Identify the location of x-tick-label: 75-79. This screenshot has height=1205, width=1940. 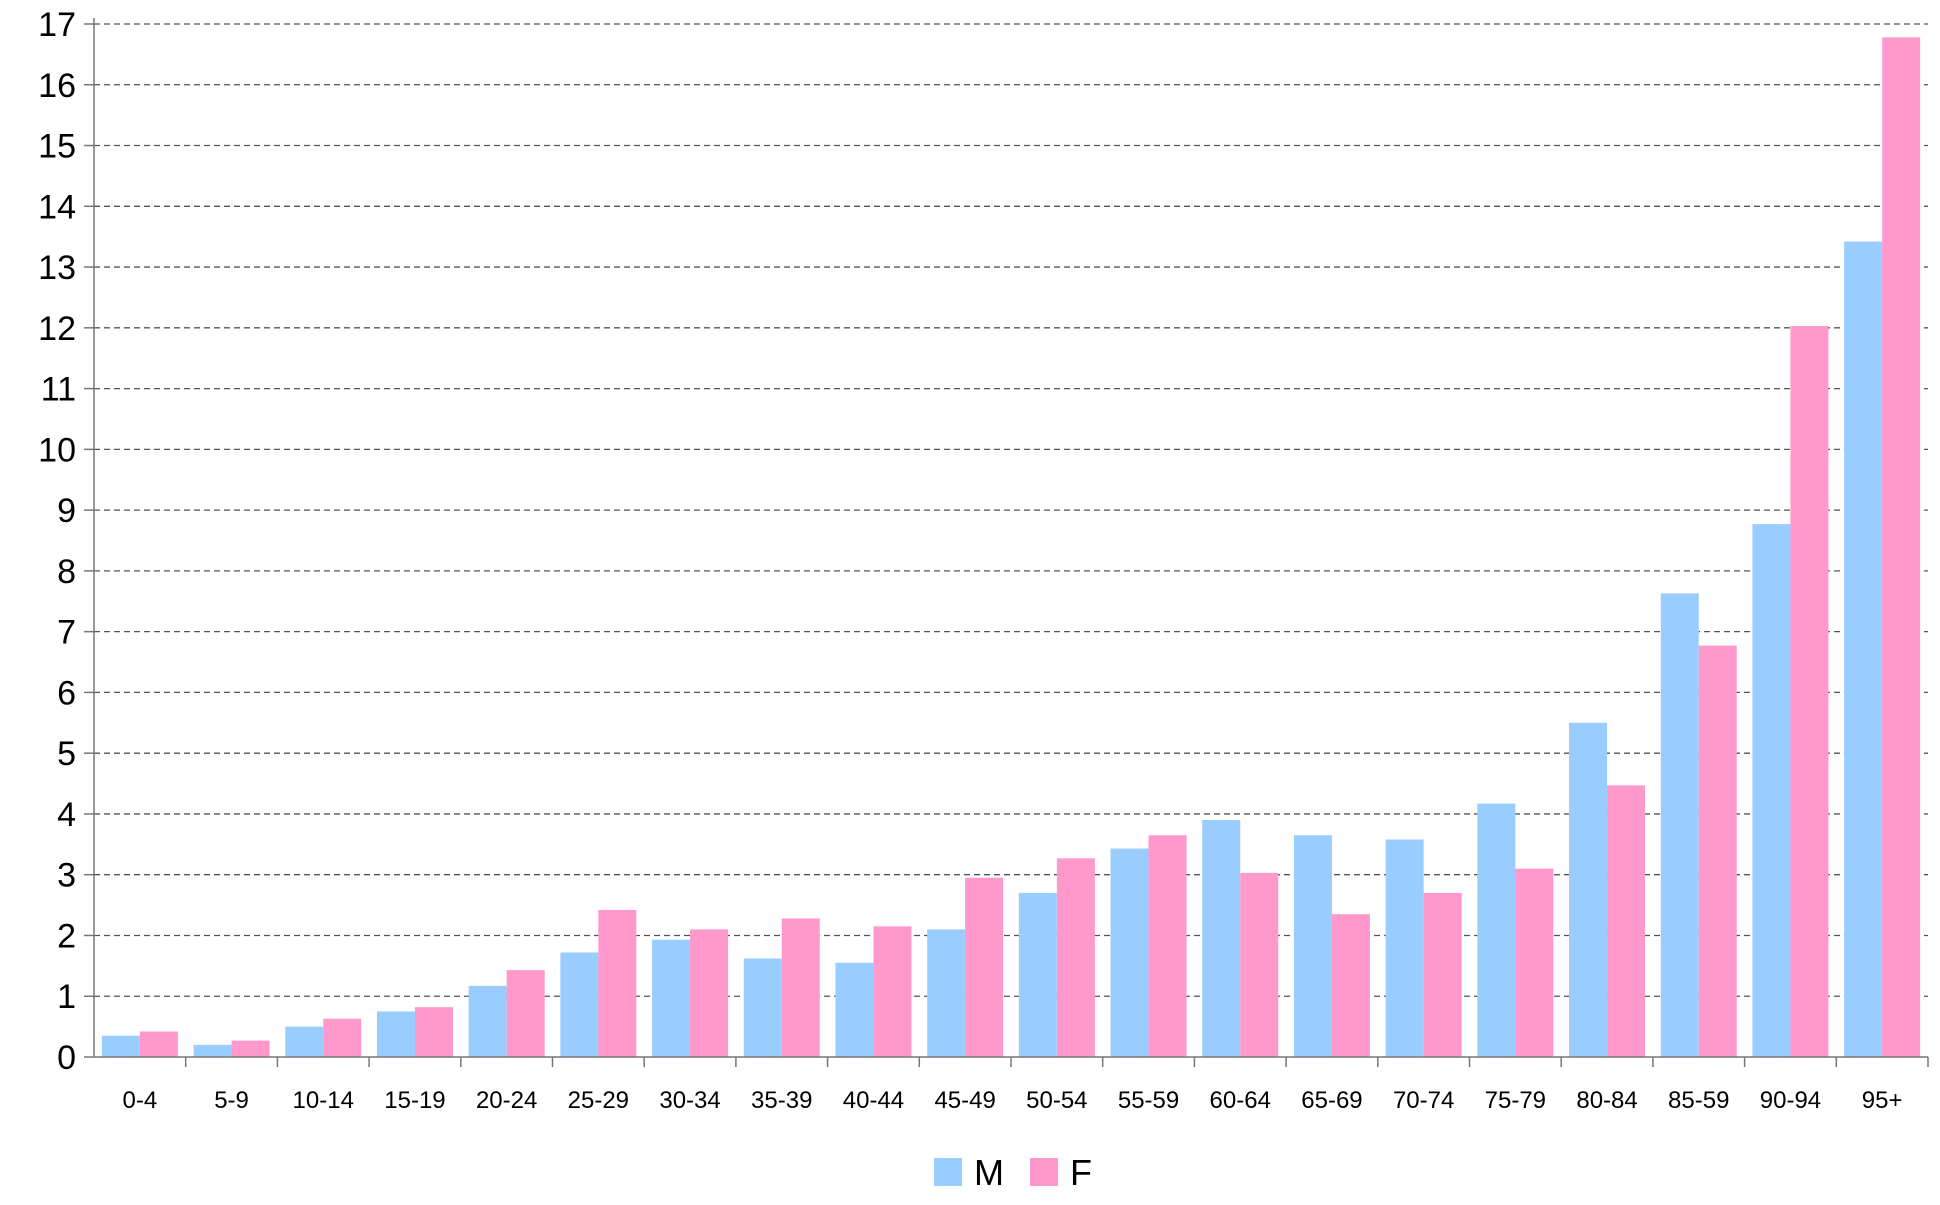
(1515, 1100).